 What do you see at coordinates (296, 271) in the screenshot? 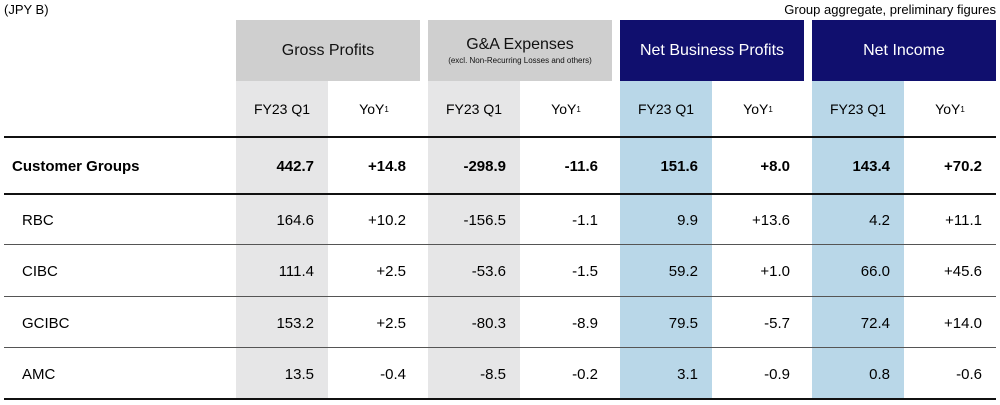
I see `gross-profits-value: 111.4` at bounding box center [296, 271].